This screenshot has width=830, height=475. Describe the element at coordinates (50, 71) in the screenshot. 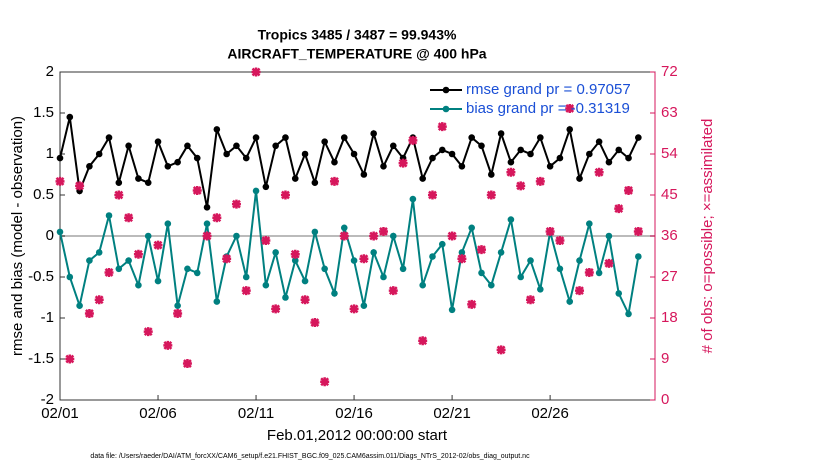

I see `y-tick-label: 2` at that location.